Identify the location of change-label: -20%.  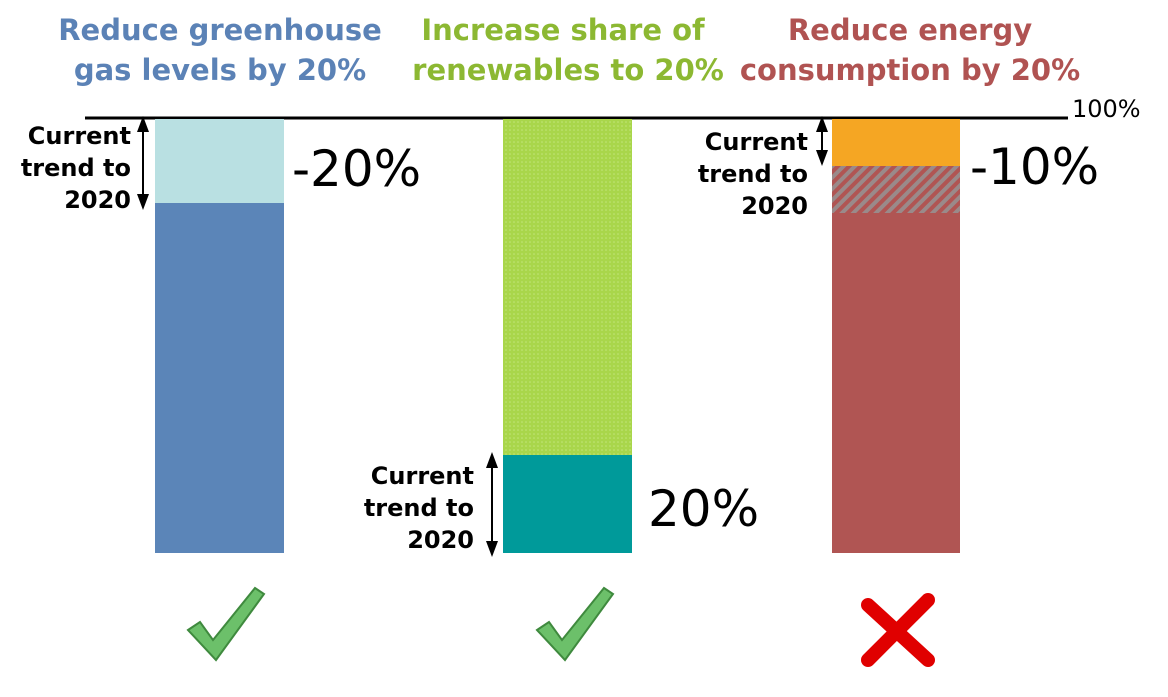
(356, 169).